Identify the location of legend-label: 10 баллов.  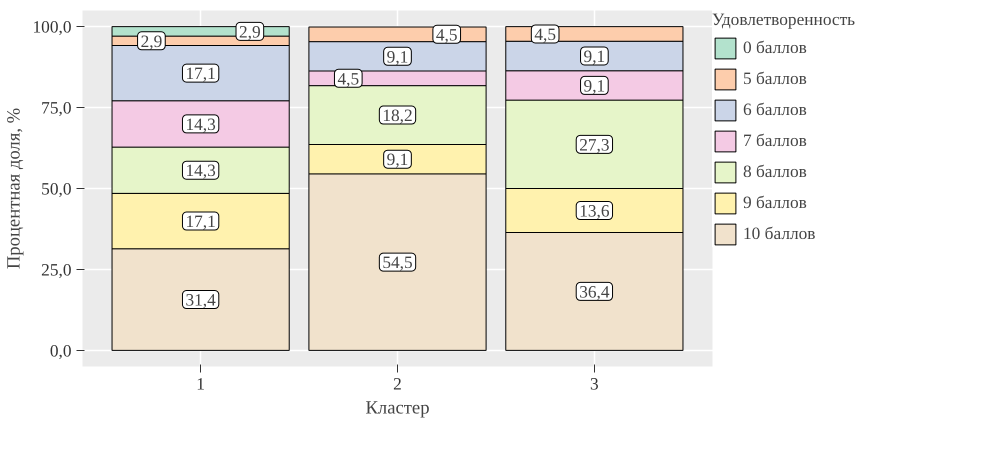
(779, 234).